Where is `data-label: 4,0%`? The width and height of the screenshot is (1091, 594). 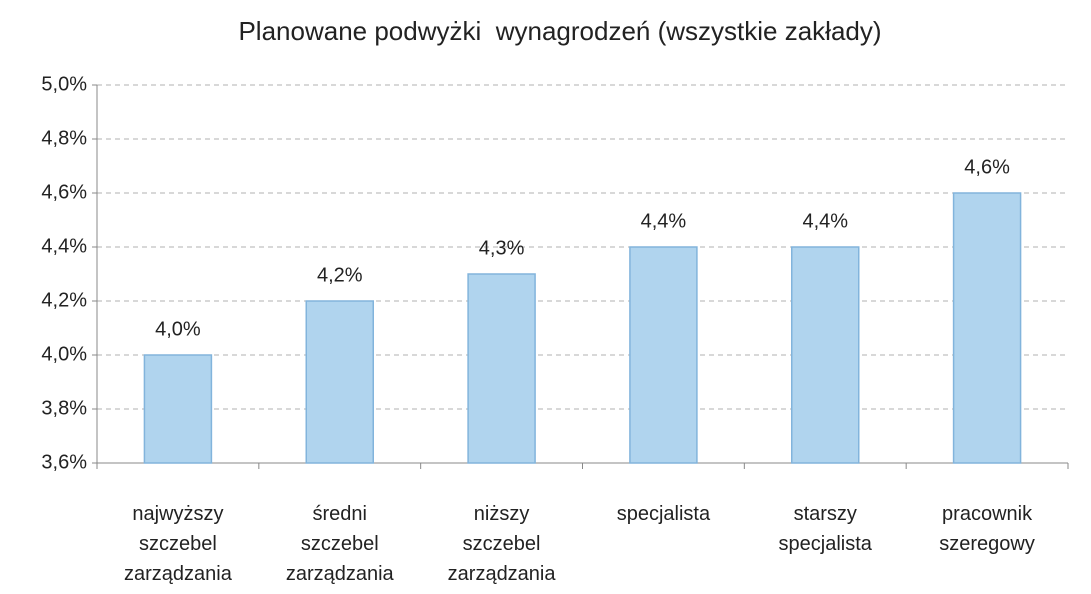
data-label: 4,0% is located at coordinates (178, 329).